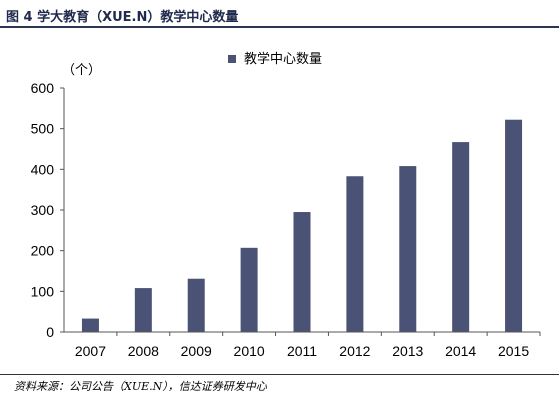  What do you see at coordinates (408, 249) in the screenshot?
I see `bar-2013` at bounding box center [408, 249].